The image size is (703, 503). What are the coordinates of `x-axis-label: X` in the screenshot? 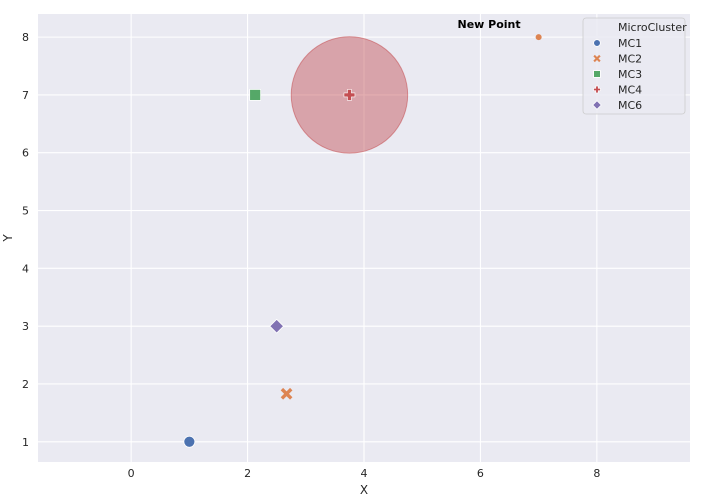 It's located at (364, 490).